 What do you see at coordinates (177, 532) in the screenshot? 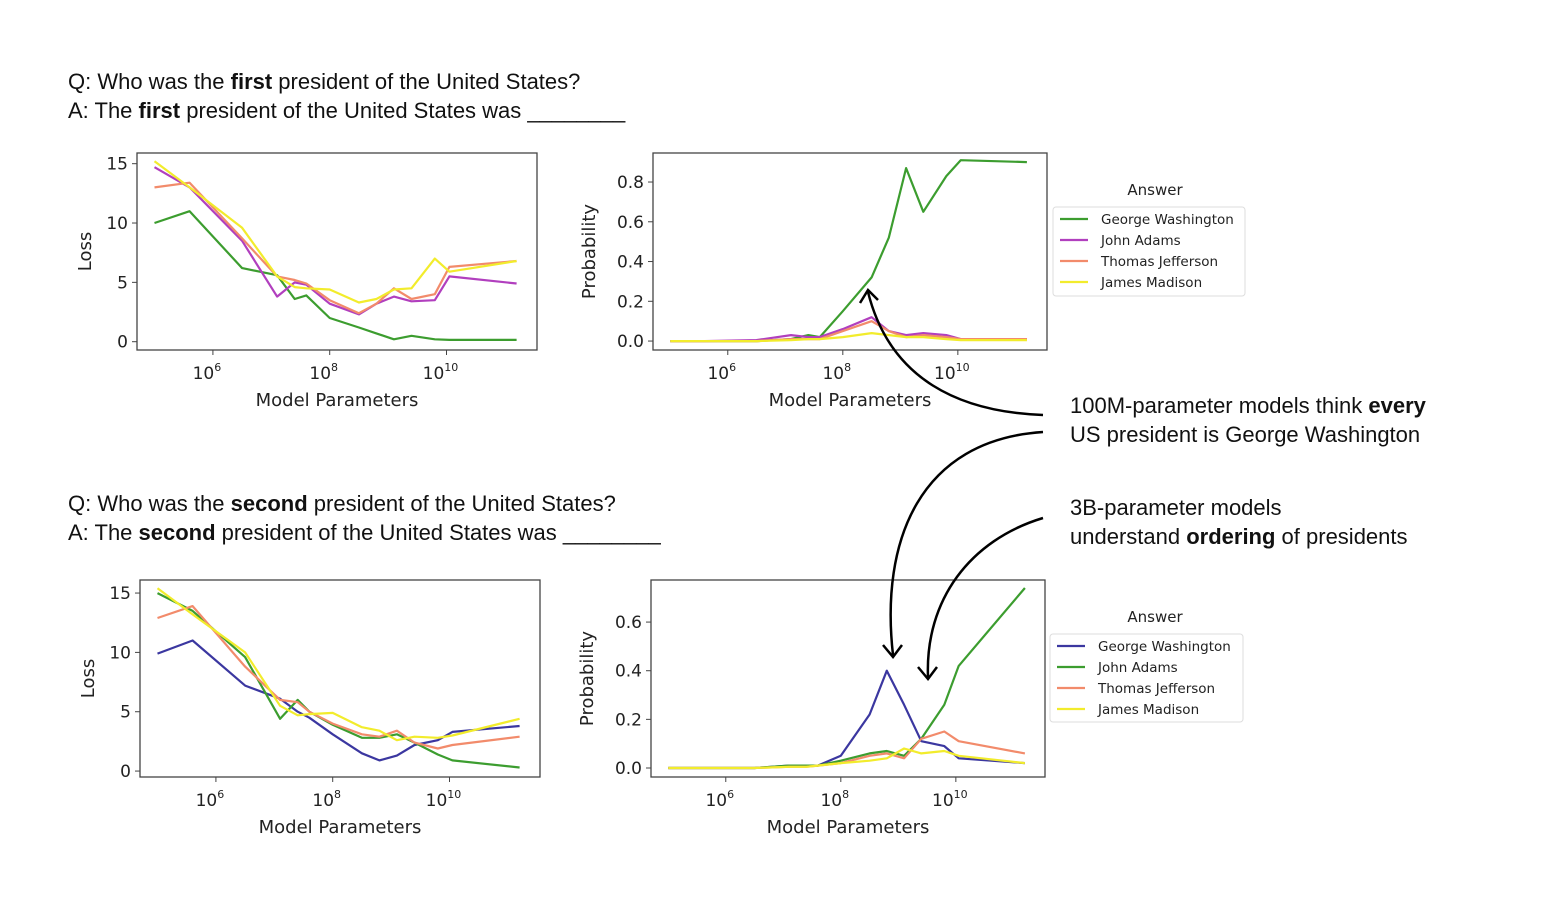
I see `answer-bold: second` at bounding box center [177, 532].